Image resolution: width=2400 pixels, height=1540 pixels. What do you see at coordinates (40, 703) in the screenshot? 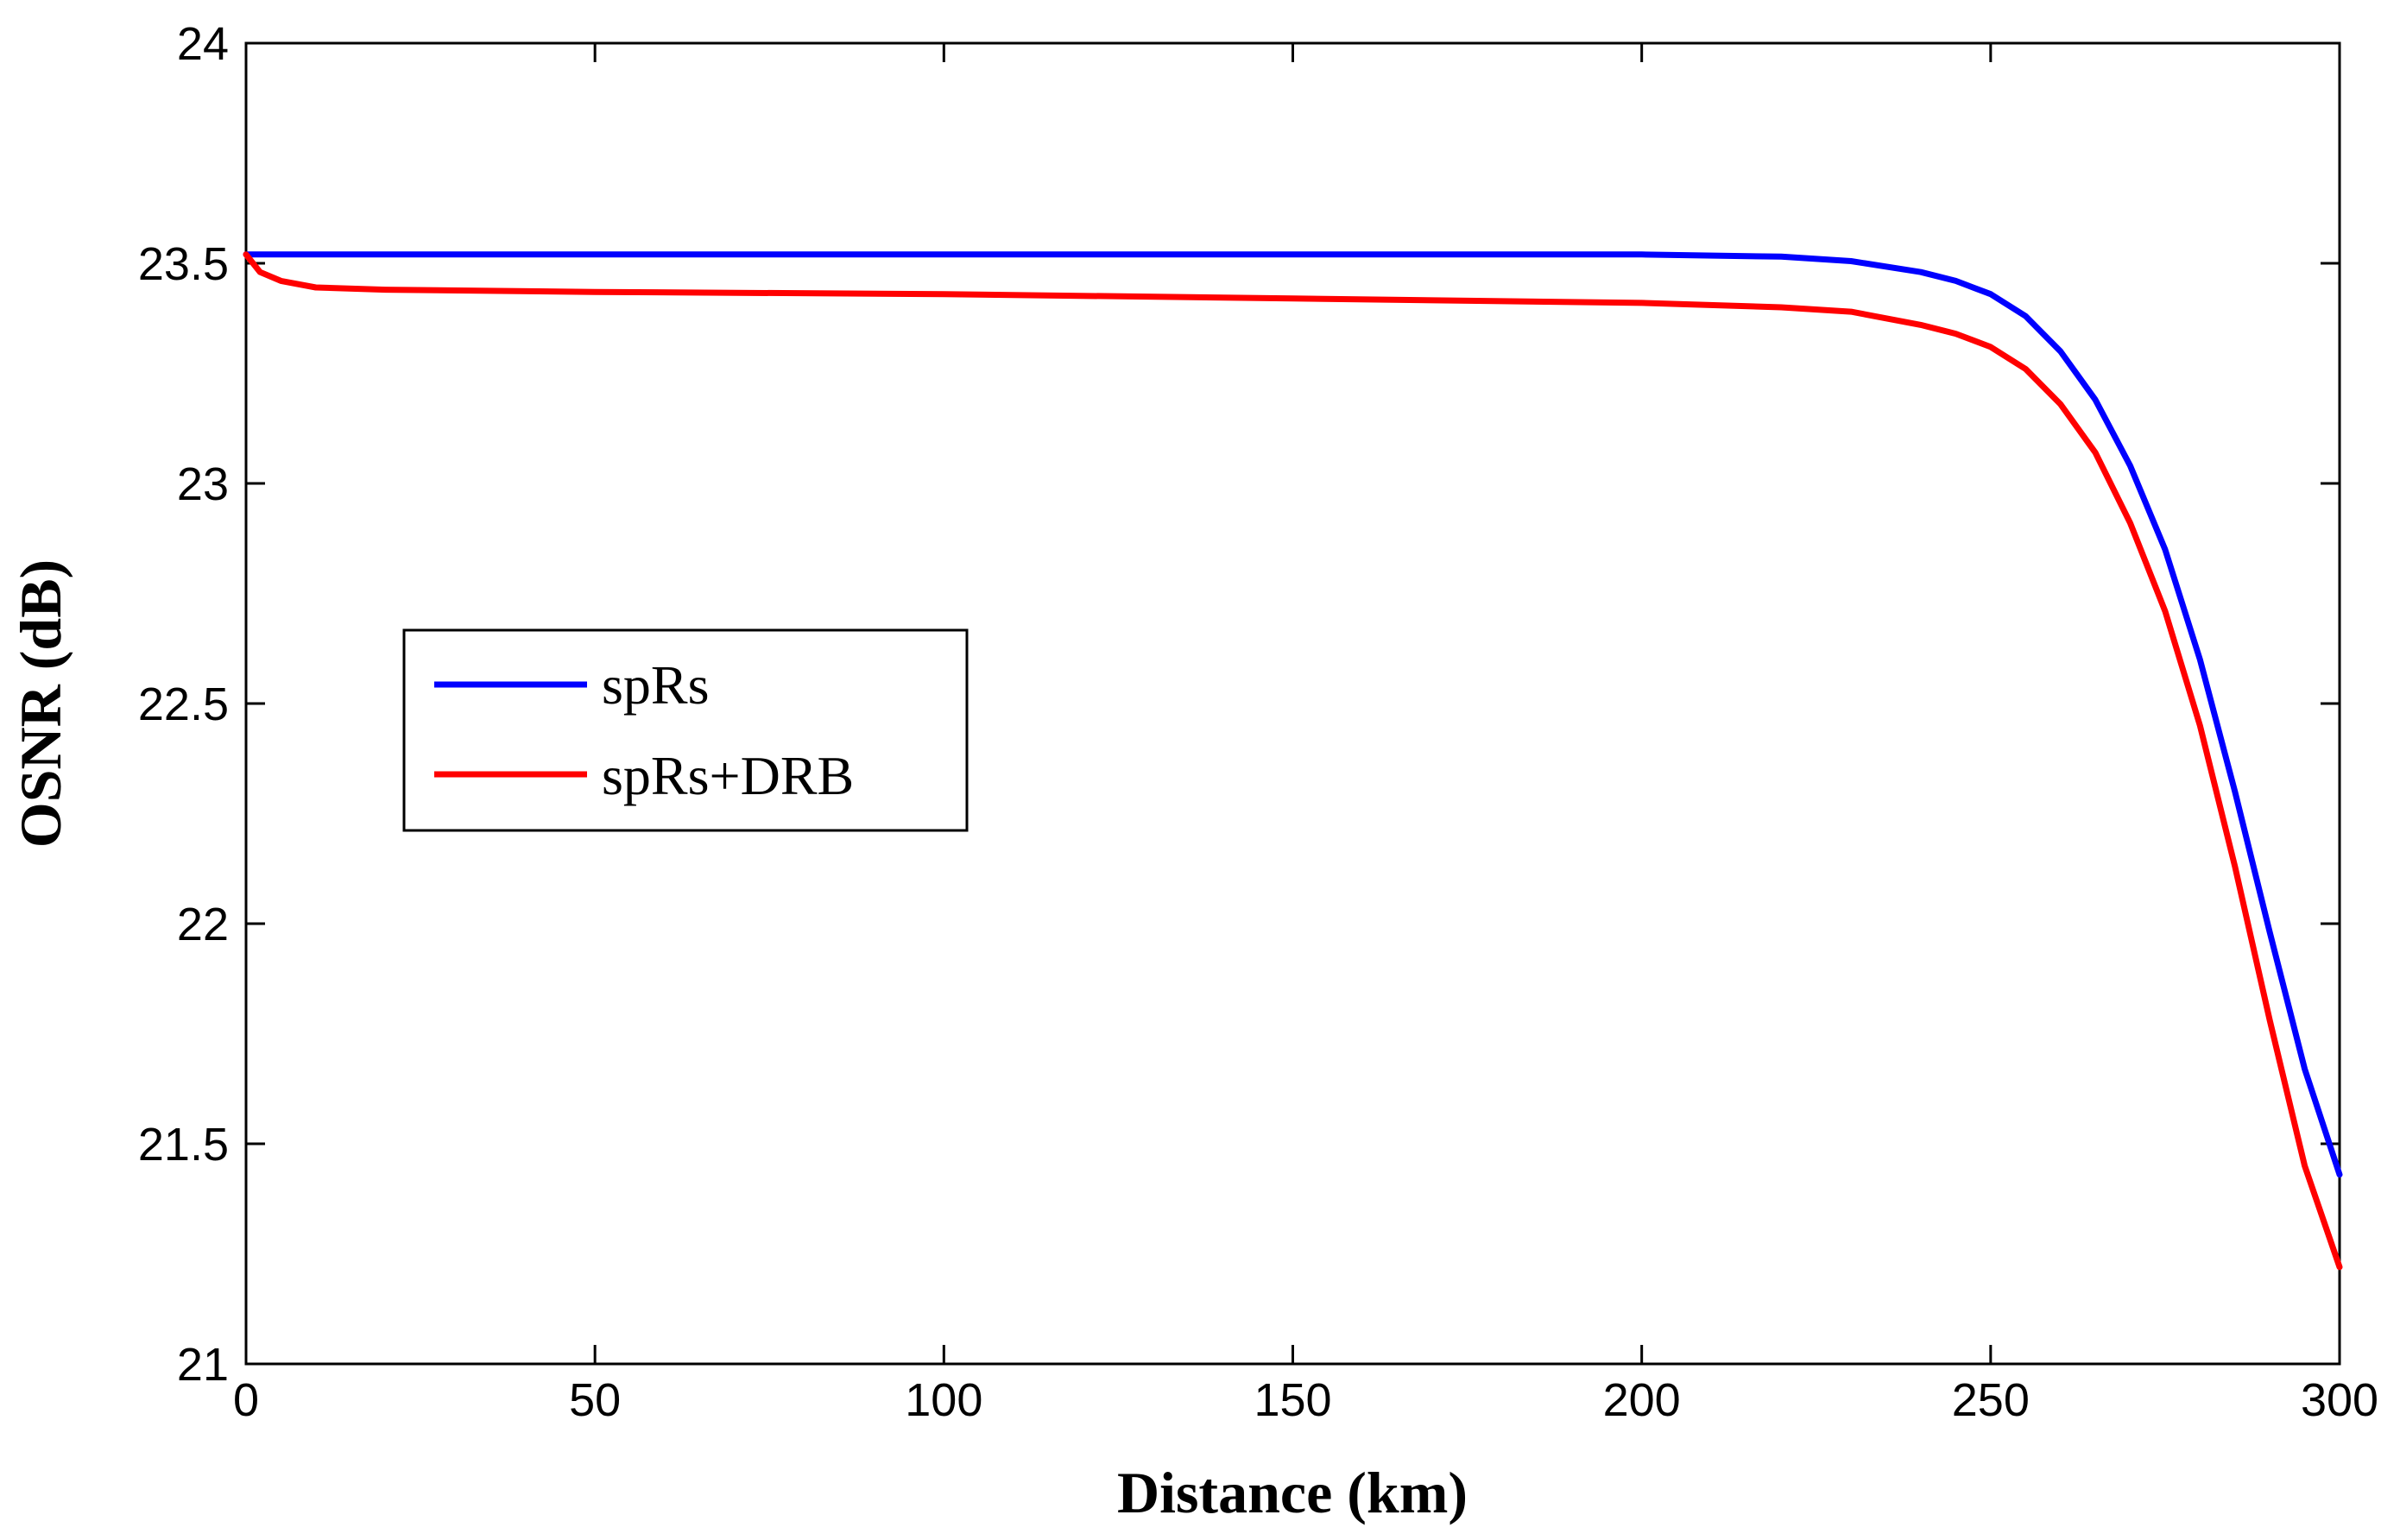
I see `y-axis-title: OSNR (dB)` at bounding box center [40, 703].